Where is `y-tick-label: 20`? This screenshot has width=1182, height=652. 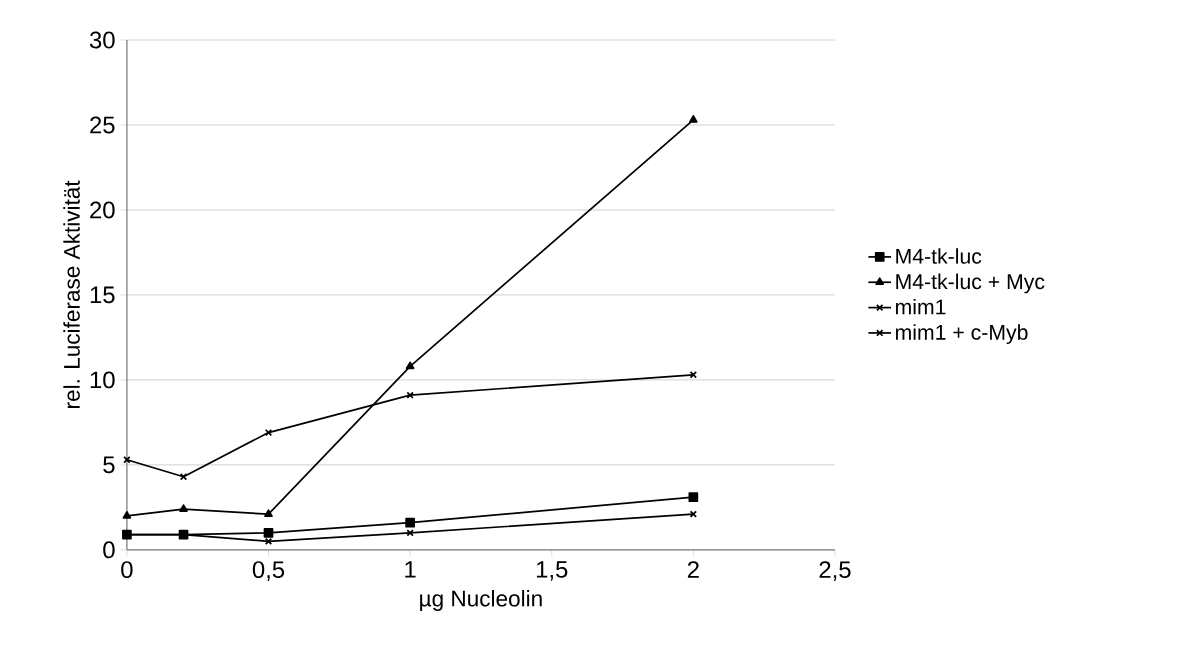 y-tick-label: 20 is located at coordinates (102, 210).